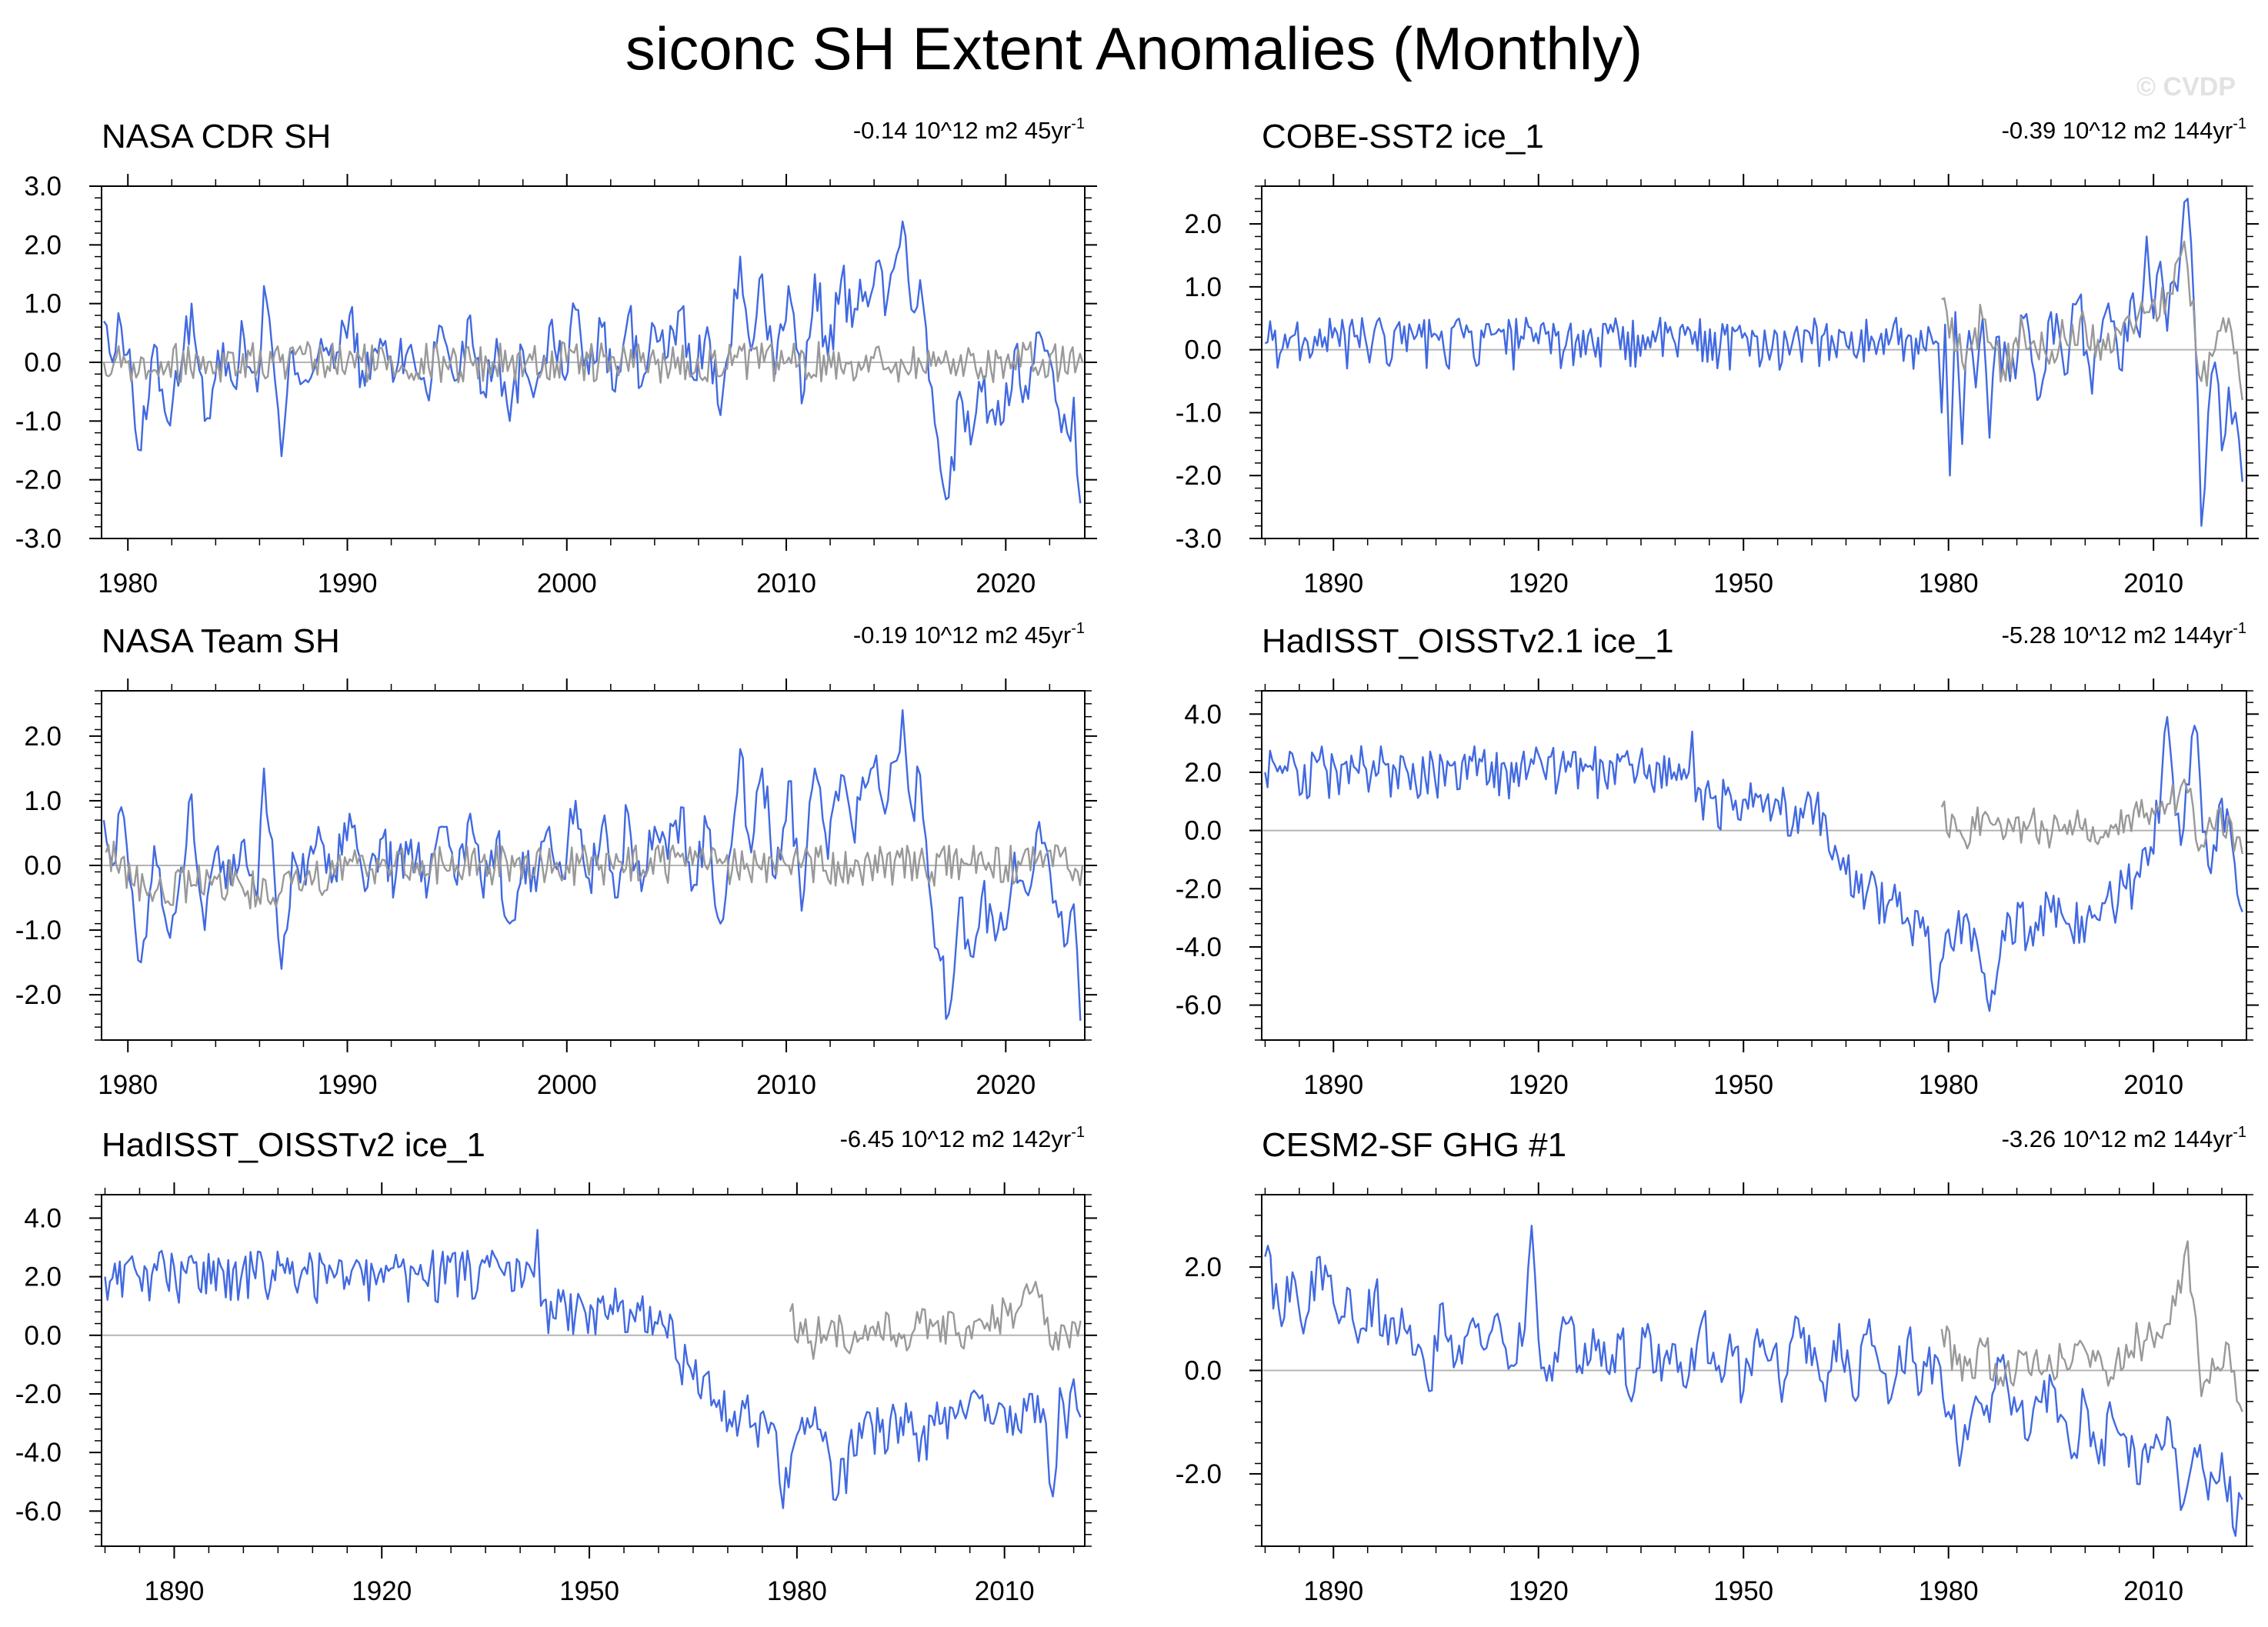 Image resolution: width=2268 pixels, height=1627 pixels. I want to click on trend-annotation: -0.19 10^12 m2 45yr-1, so click(969, 634).